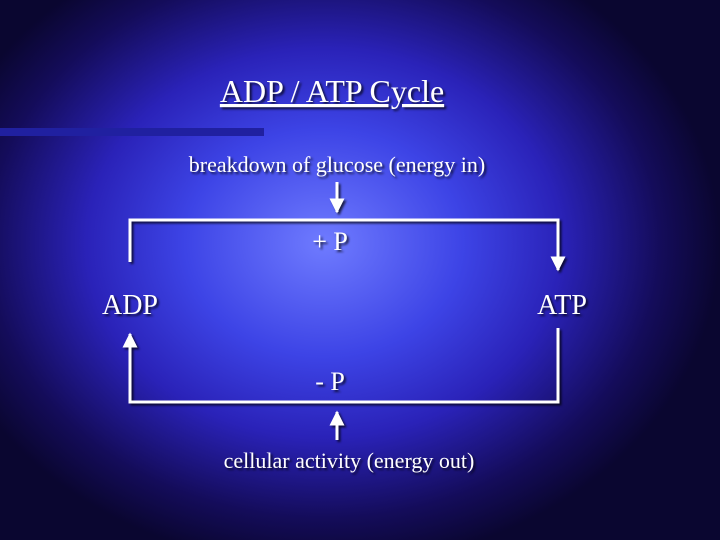 Image resolution: width=720 pixels, height=540 pixels. I want to click on title-bar, so click(132, 132).